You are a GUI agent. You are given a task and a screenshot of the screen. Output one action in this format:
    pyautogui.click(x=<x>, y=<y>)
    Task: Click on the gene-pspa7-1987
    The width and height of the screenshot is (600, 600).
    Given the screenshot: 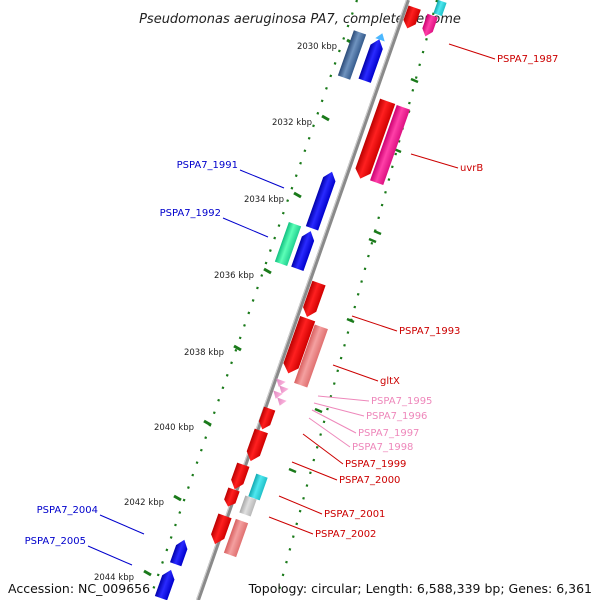 What is the action you would take?
    pyautogui.click(x=430, y=25)
    